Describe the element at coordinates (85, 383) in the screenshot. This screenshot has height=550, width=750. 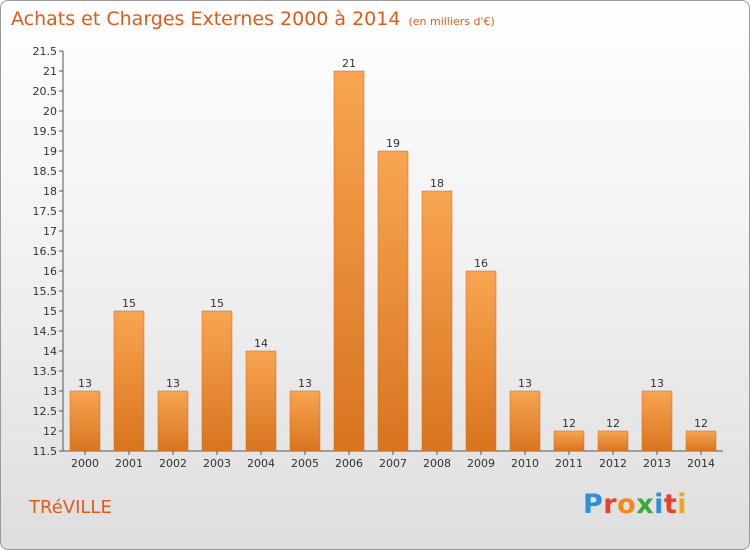
I see `value-label-2000: 13` at that location.